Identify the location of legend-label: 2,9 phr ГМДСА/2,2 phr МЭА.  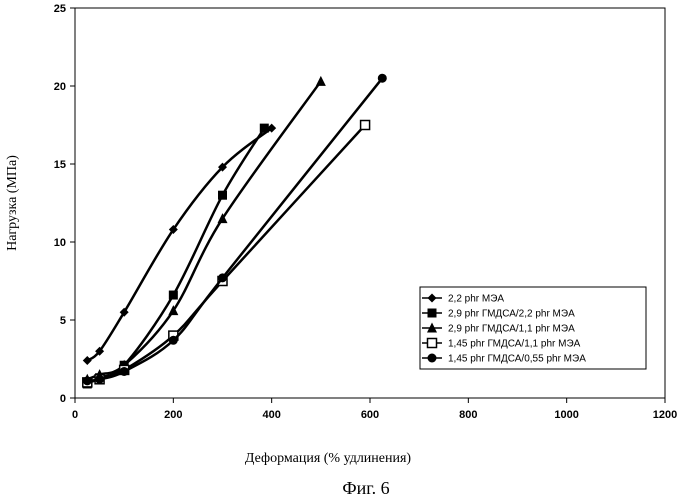
(511, 314).